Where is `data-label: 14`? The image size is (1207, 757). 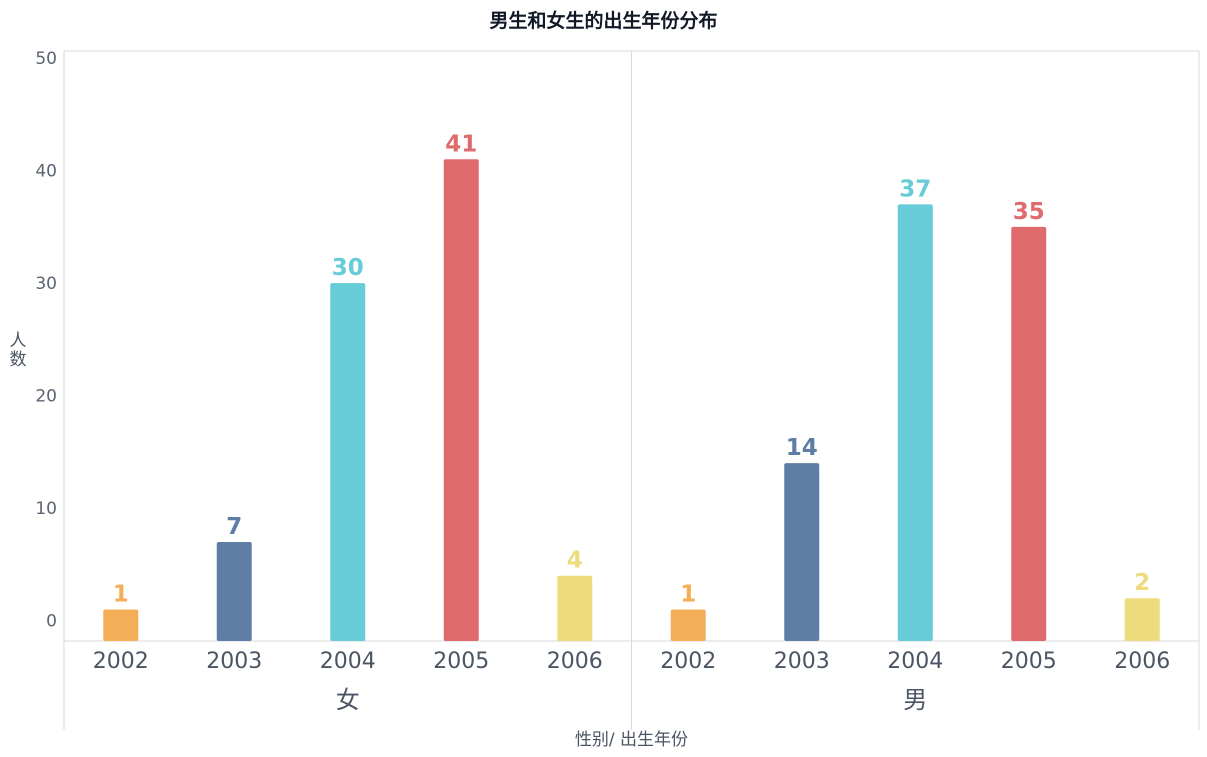 data-label: 14 is located at coordinates (802, 448).